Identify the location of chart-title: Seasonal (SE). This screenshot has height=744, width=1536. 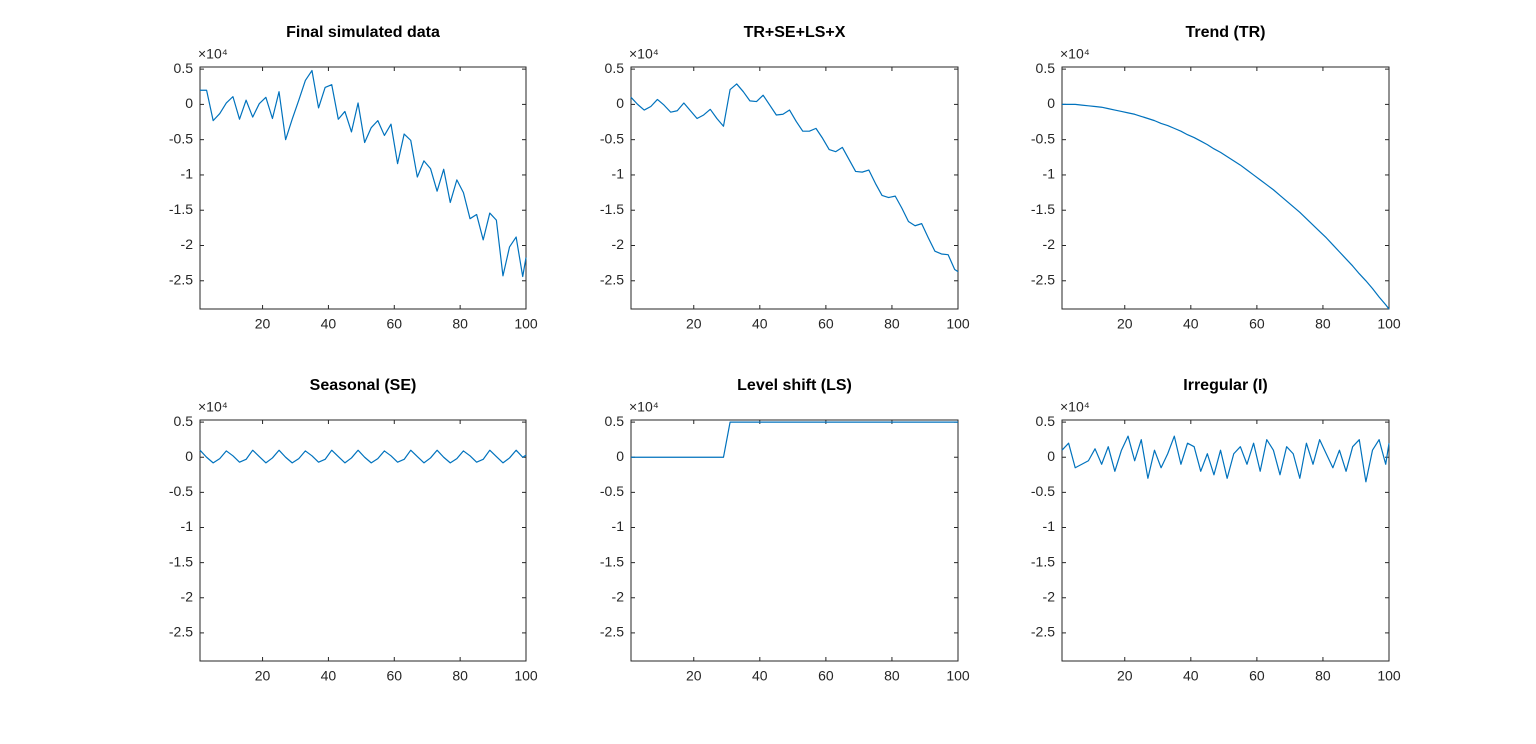
(363, 385).